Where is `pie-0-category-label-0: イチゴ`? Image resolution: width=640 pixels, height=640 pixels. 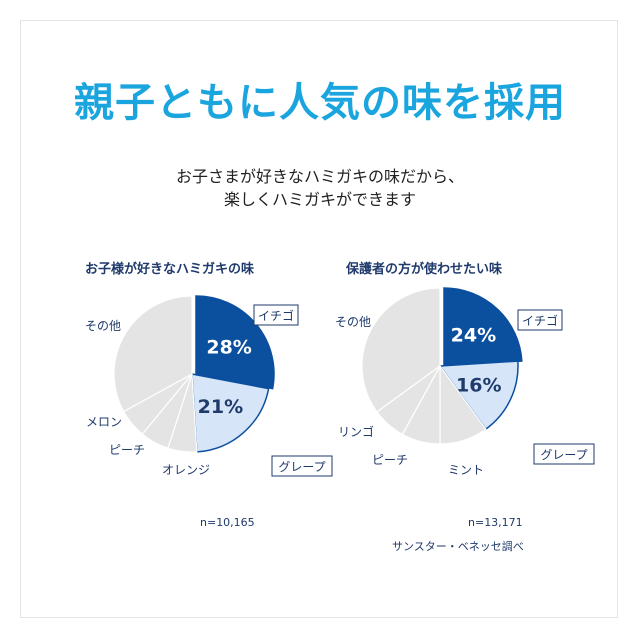
pie-0-category-label-0: イチゴ is located at coordinates (276, 315).